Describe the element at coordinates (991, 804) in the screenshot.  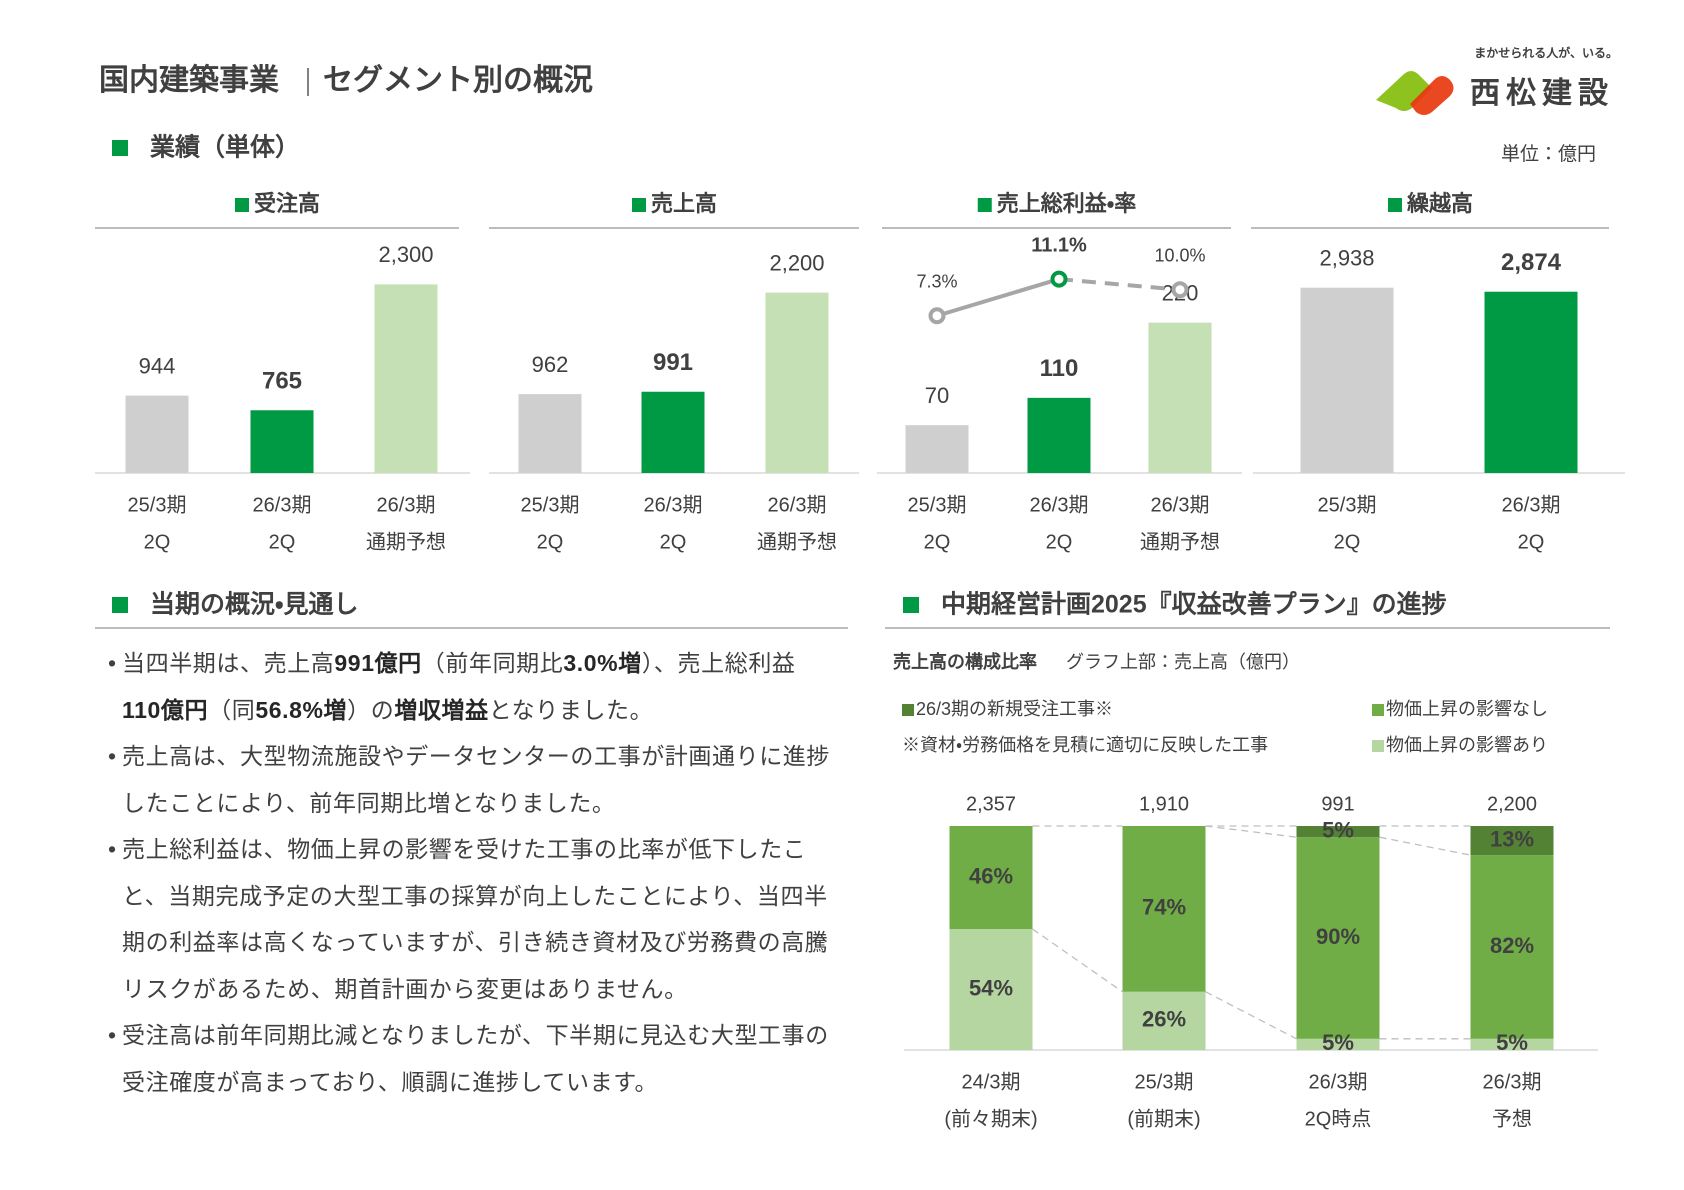
I see `total-label: 2,357` at that location.